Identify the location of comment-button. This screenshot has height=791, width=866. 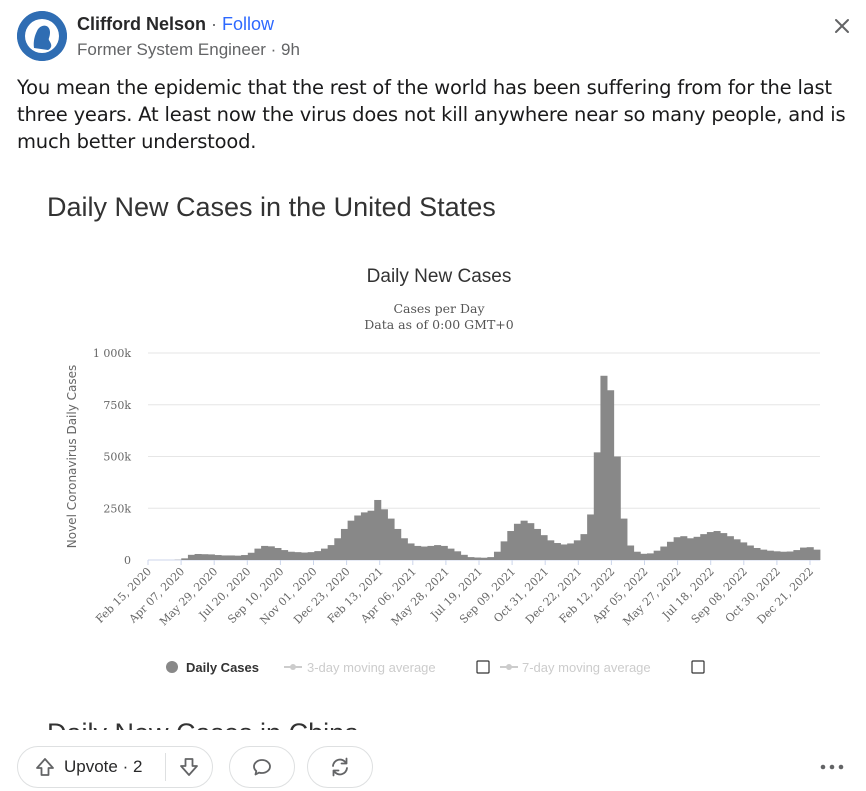
(262, 767).